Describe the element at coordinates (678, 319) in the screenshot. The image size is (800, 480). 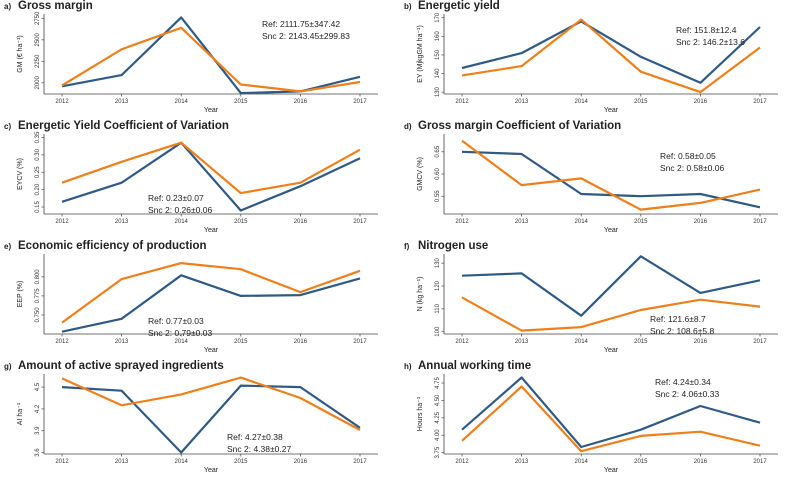
I see `stats-ref: Ref: 121.6±8.7` at that location.